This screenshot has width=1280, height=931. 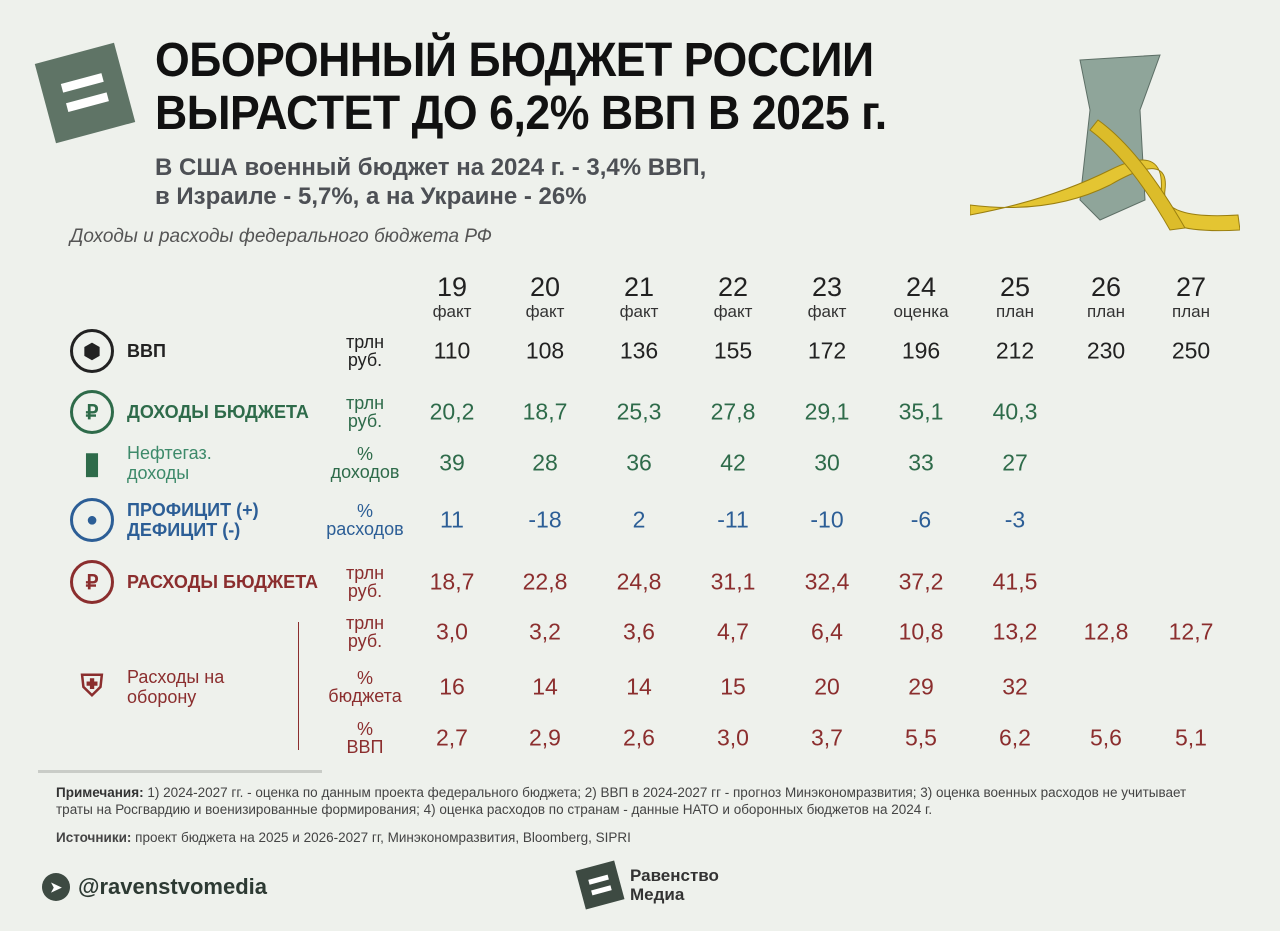 What do you see at coordinates (921, 686) in the screenshot?
I see `table-cell: 29` at bounding box center [921, 686].